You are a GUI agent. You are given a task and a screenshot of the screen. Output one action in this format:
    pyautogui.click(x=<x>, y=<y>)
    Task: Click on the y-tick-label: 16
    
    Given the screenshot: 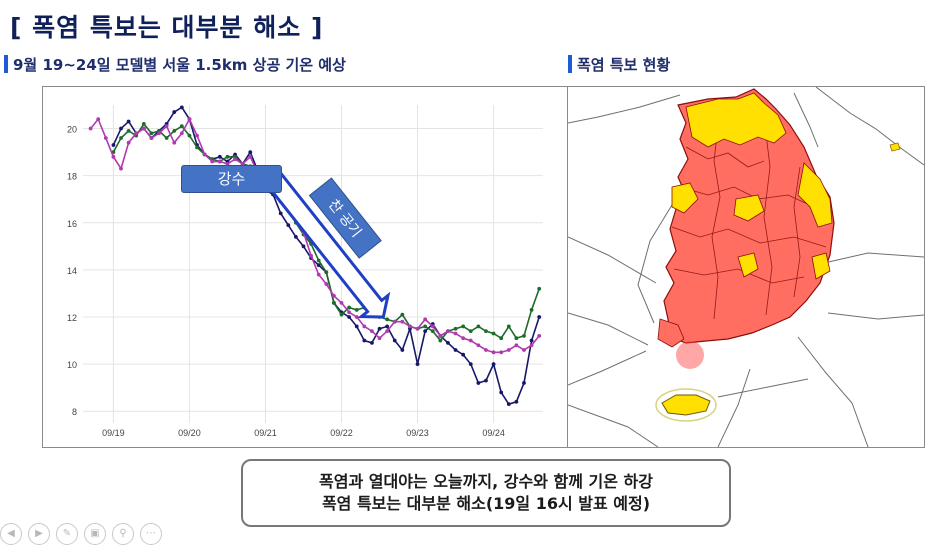 What is the action you would take?
    pyautogui.click(x=72, y=224)
    